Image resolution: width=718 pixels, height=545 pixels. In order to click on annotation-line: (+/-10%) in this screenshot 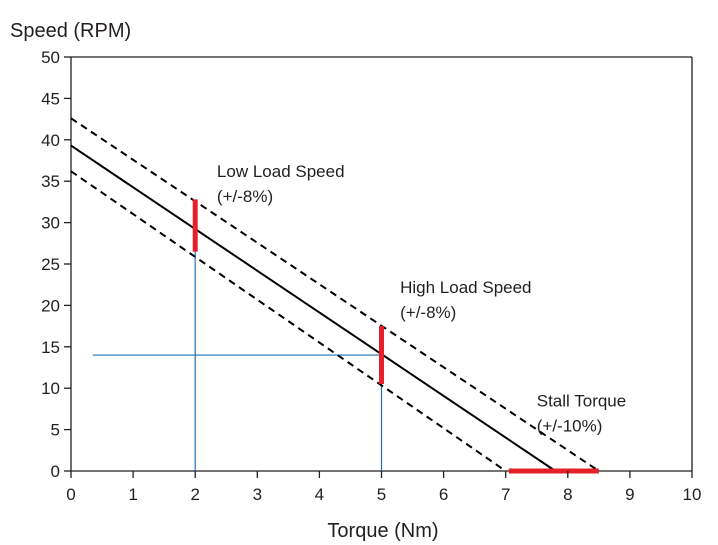, I will do `click(570, 425)`.